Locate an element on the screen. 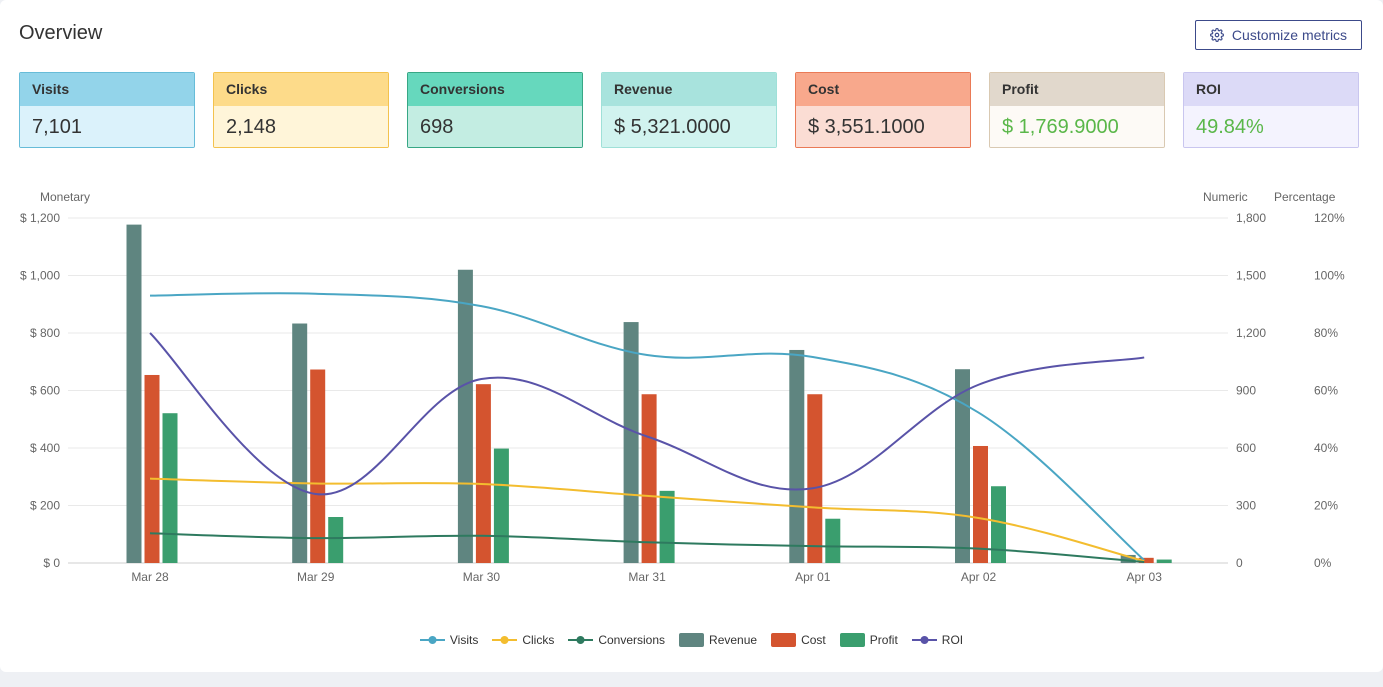 The height and width of the screenshot is (687, 1383). legend-item-clicks: Clicks is located at coordinates (523, 640).